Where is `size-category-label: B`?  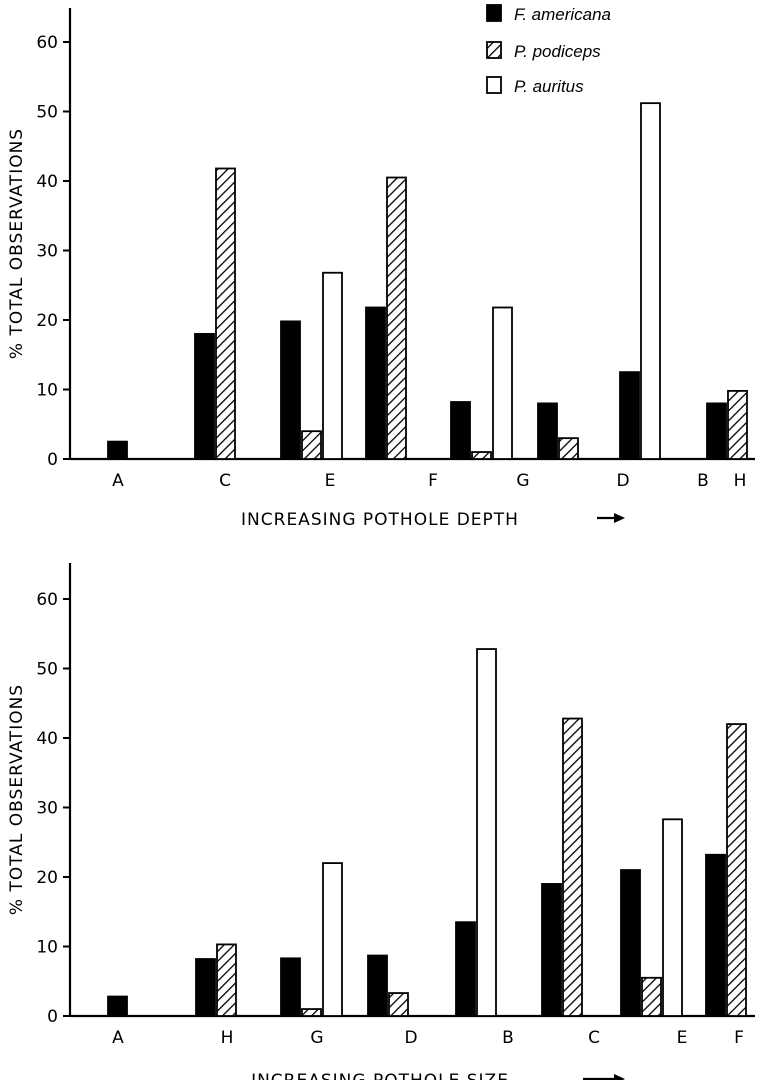 size-category-label: B is located at coordinates (508, 1038).